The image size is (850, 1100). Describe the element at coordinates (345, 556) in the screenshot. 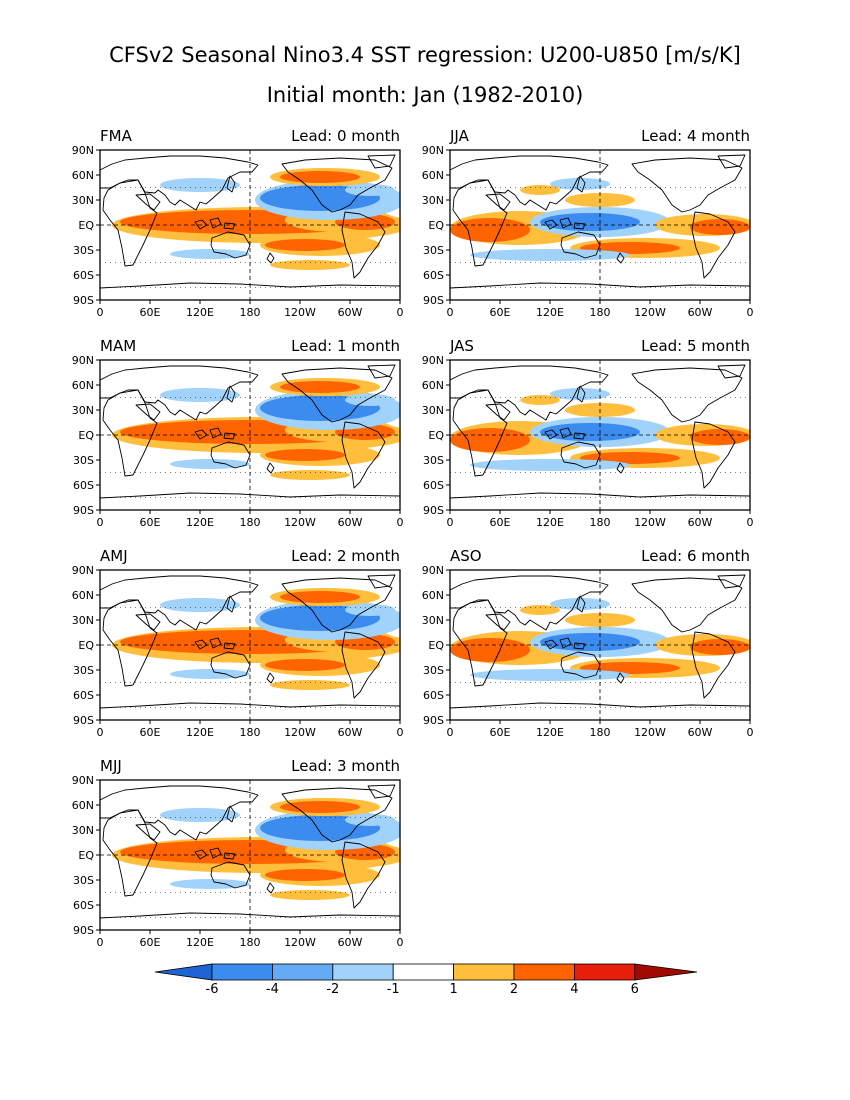

I see `panel-lead: Lead: 2 month` at that location.